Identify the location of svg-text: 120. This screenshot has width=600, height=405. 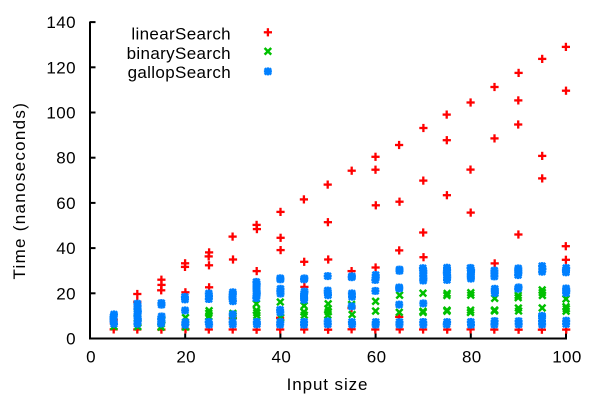
(61, 67).